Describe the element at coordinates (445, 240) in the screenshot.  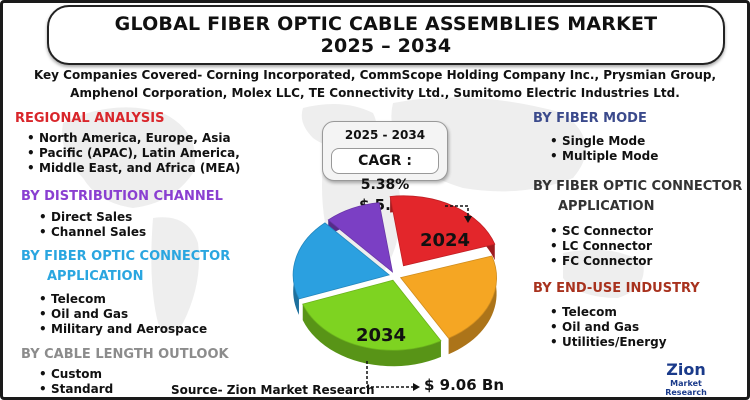
I see `slice-label-2024: 2024` at that location.